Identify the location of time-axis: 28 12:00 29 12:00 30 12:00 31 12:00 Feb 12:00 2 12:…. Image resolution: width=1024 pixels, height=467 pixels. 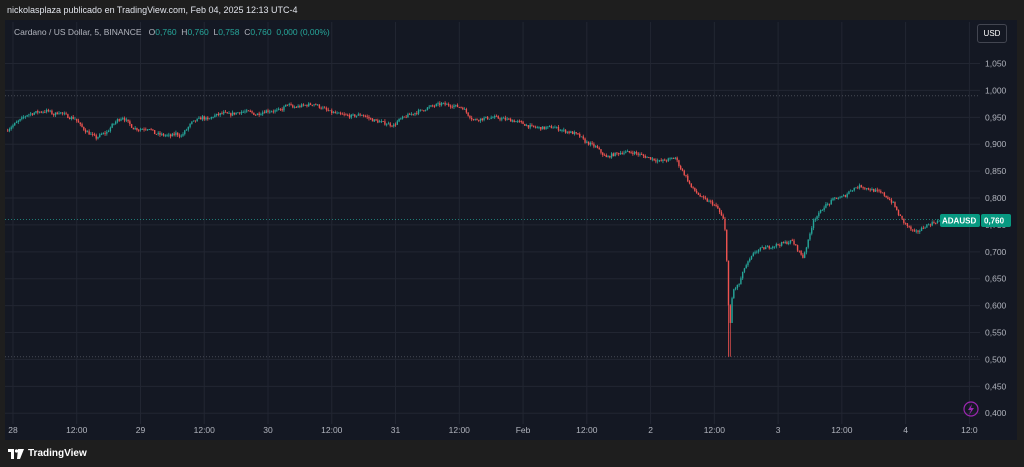
(493, 430).